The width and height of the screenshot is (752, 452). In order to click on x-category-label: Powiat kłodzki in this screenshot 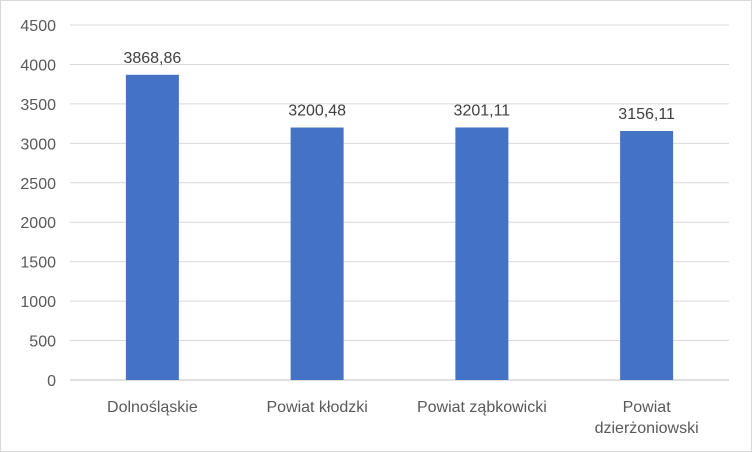, I will do `click(316, 407)`.